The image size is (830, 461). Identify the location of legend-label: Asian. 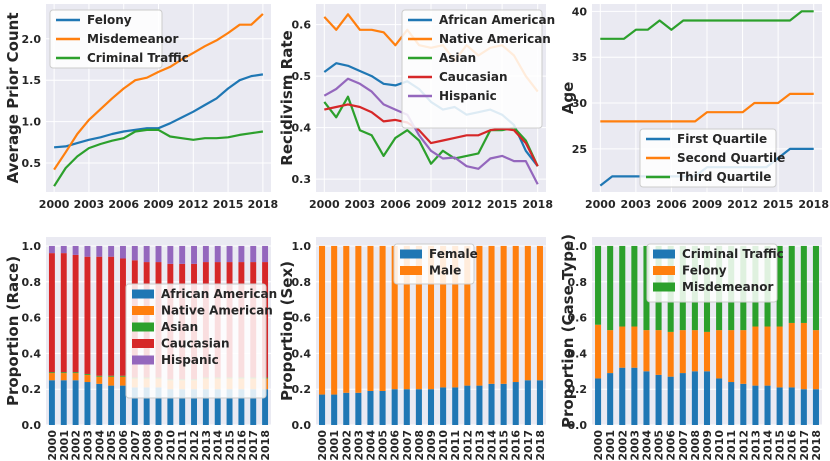
(457, 58).